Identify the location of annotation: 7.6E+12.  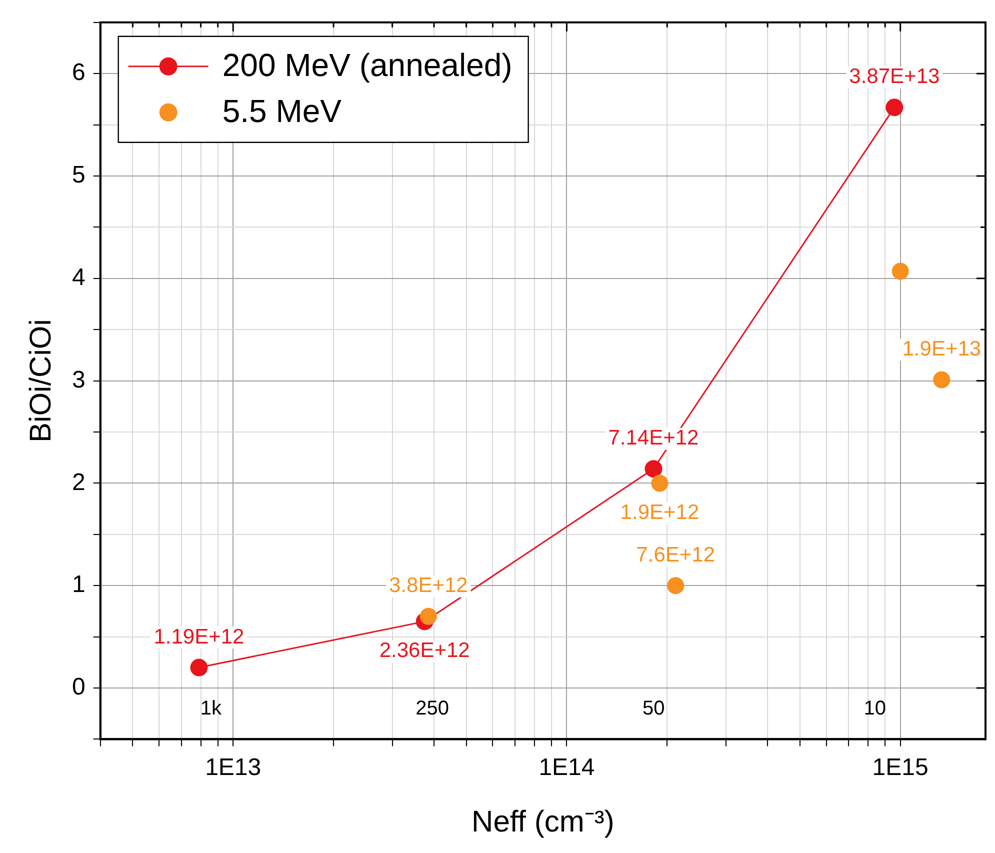
(676, 554).